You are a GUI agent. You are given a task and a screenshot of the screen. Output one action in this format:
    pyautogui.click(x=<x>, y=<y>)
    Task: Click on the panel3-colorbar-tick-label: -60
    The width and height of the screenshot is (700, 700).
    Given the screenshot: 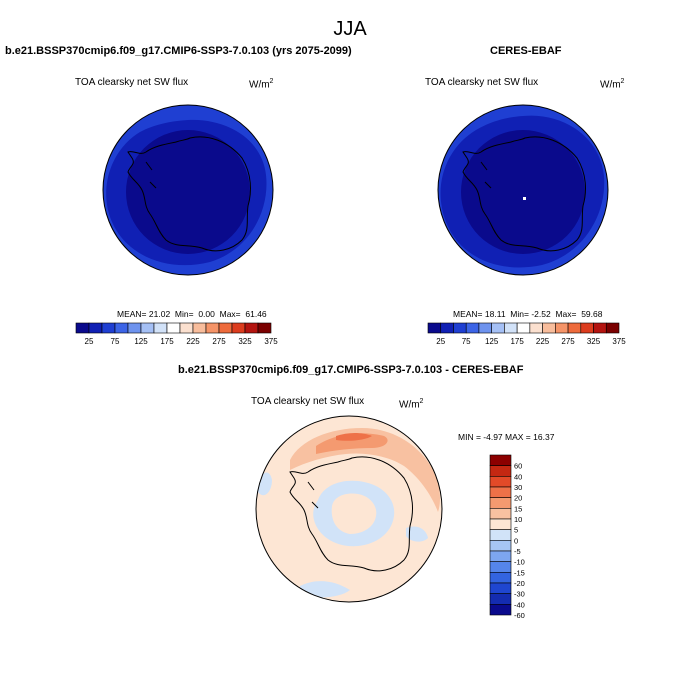 What is the action you would take?
    pyautogui.click(x=519, y=615)
    